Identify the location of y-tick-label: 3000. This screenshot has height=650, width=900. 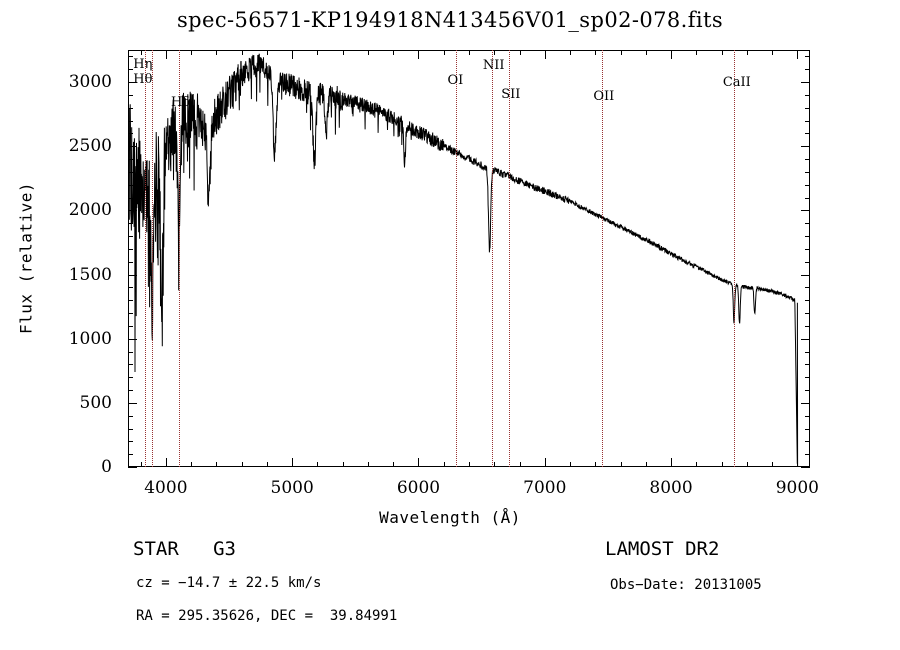
(90, 82).